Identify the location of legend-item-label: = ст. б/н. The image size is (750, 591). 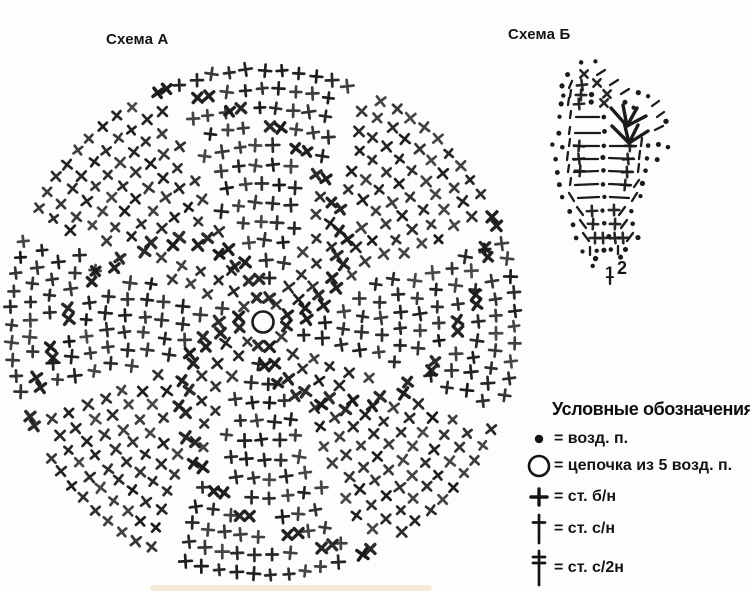
(585, 496).